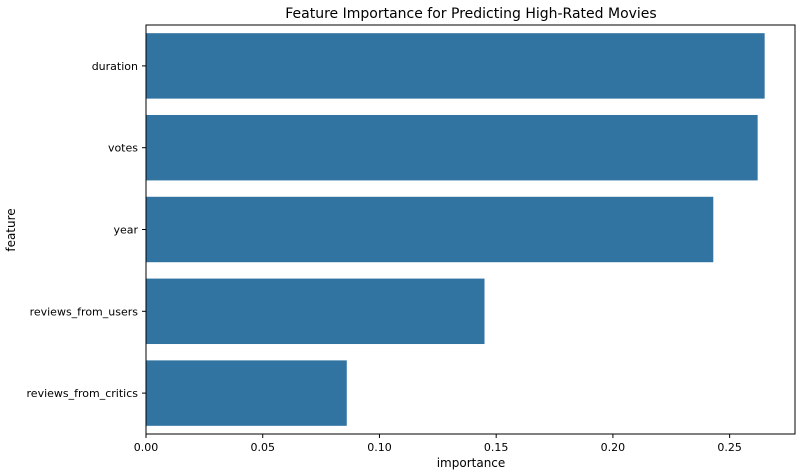 The image size is (801, 472). What do you see at coordinates (455, 66) in the screenshot?
I see `bar-duration` at bounding box center [455, 66].